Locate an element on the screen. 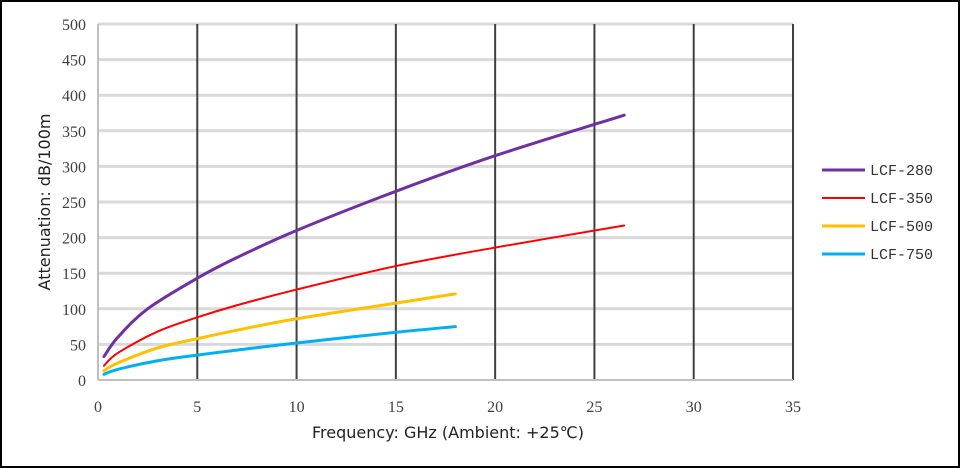 The width and height of the screenshot is (960, 468). y-tick-label: 200 is located at coordinates (74, 239).